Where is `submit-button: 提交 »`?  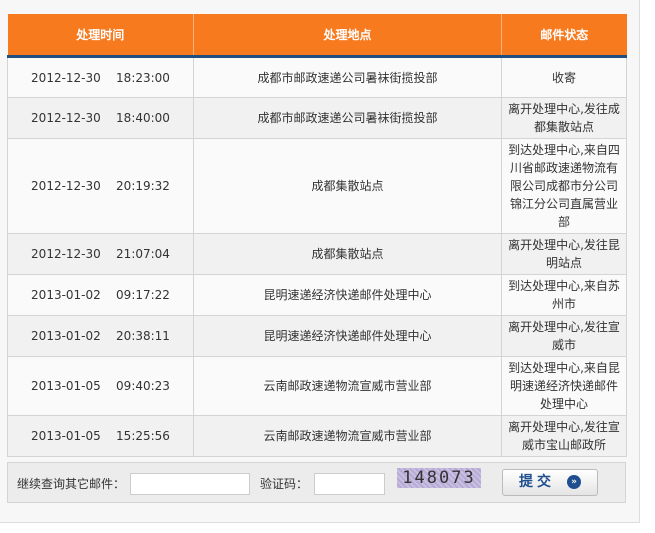 submit-button: 提交 » is located at coordinates (550, 482).